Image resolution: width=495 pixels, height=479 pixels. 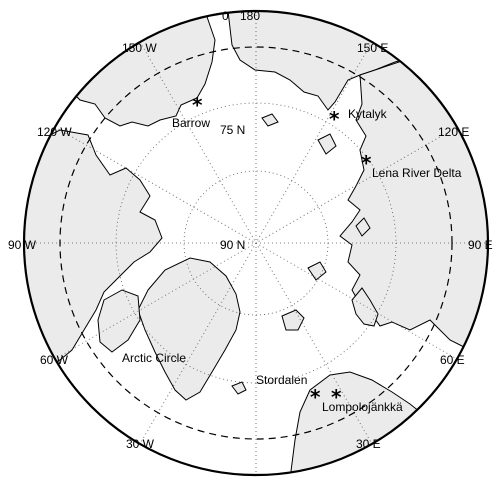 What do you see at coordinates (54, 360) in the screenshot?
I see `lon-label-60w: 60 W` at bounding box center [54, 360].